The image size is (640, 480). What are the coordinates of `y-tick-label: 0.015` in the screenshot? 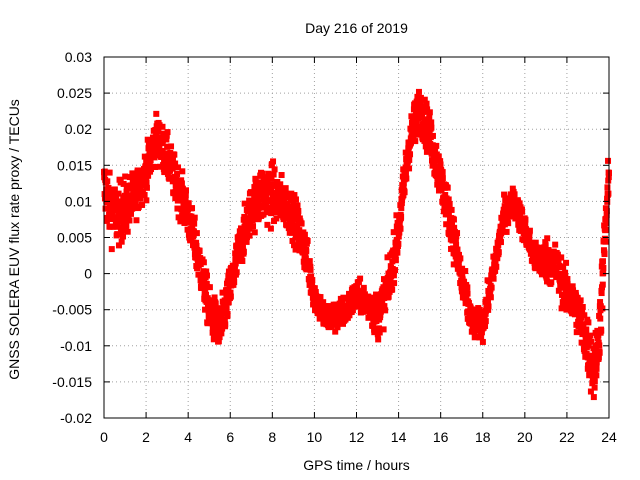 It's located at (74, 165).